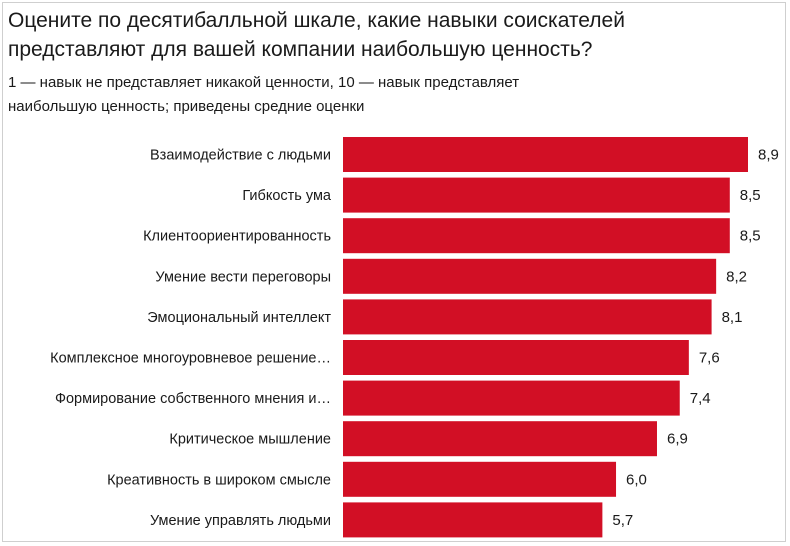  Describe the element at coordinates (677, 439) in the screenshot. I see `value-label: 6,9` at that location.